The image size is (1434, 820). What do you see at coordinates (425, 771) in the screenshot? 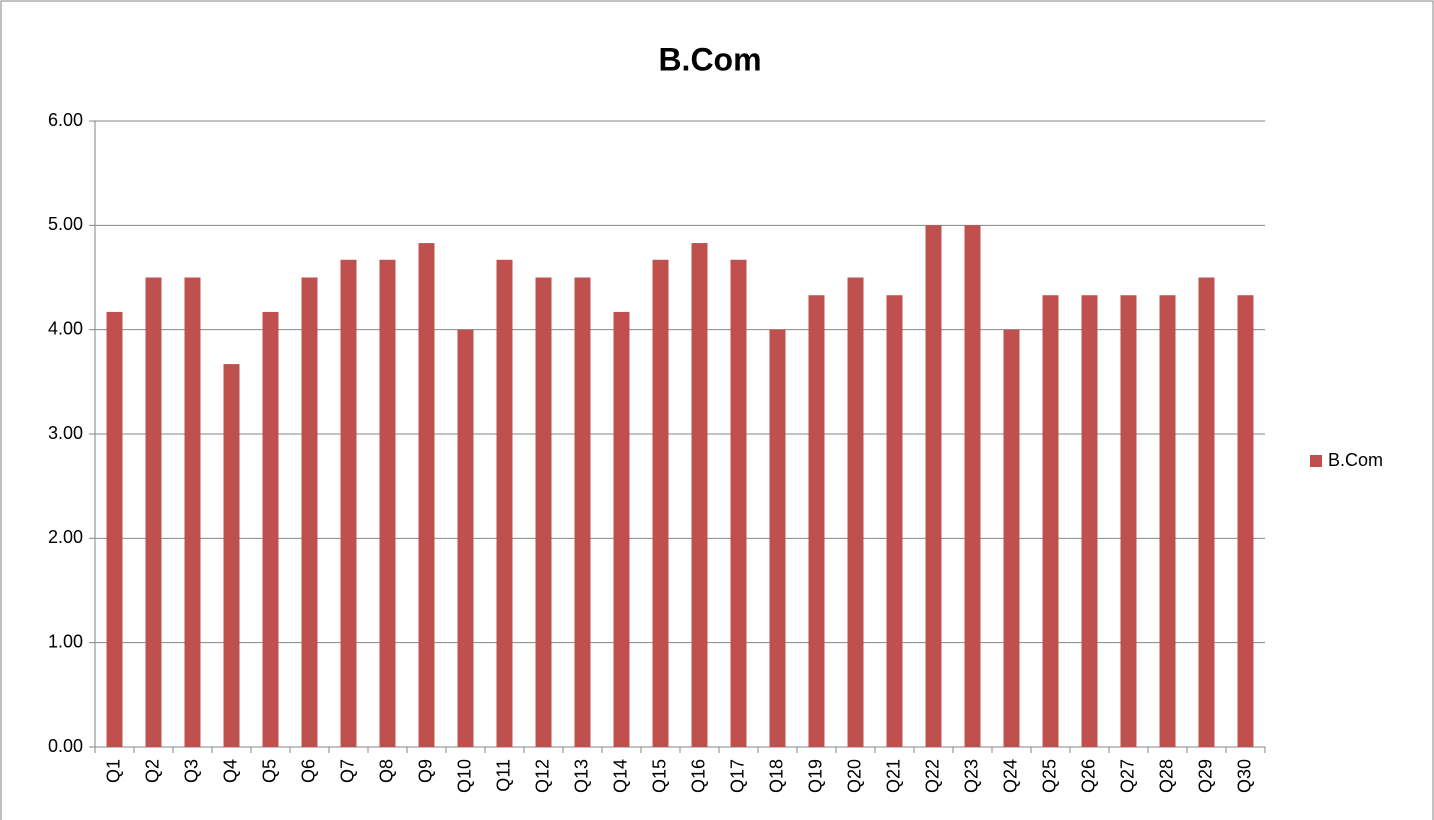
I see `x-tick-label: Q9` at bounding box center [425, 771].